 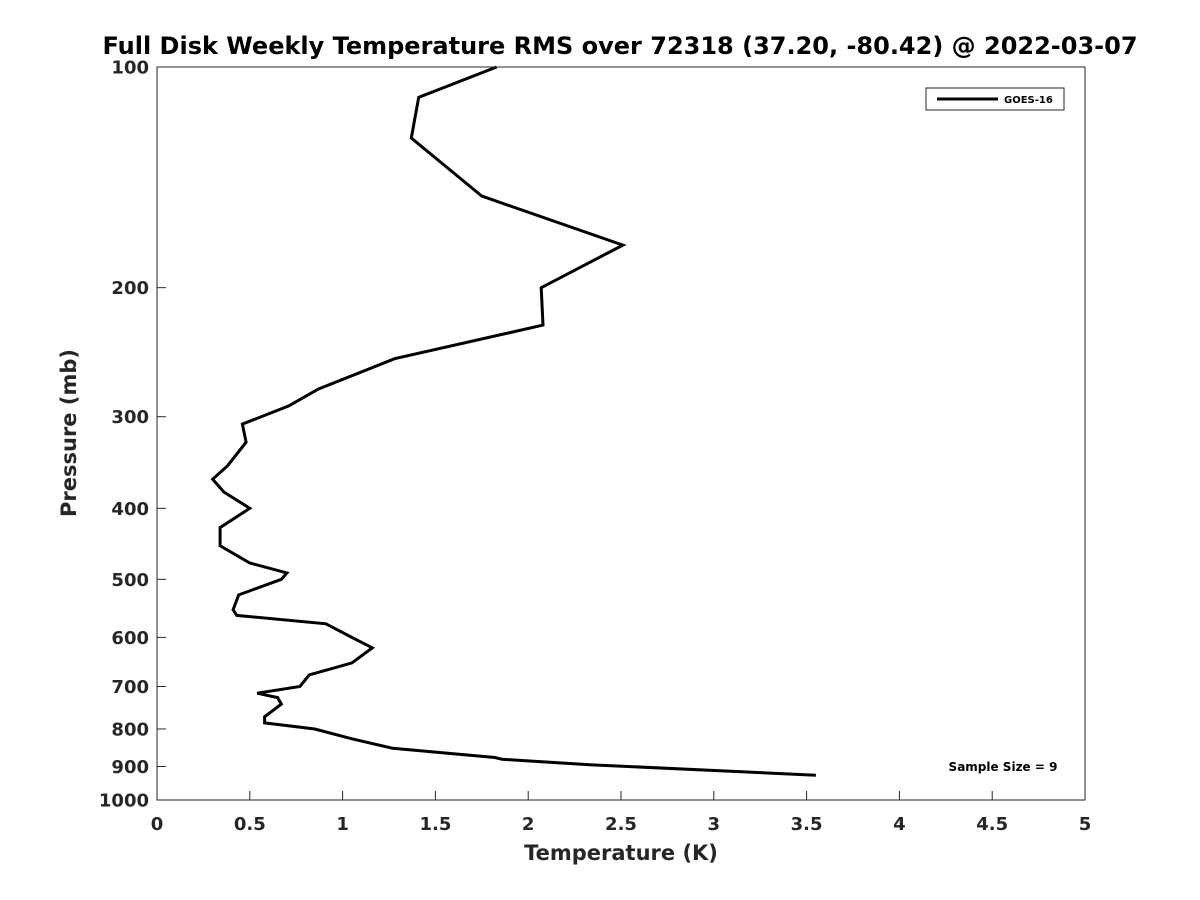 What do you see at coordinates (992, 824) in the screenshot?
I see `x-tick-label: 4.5` at bounding box center [992, 824].